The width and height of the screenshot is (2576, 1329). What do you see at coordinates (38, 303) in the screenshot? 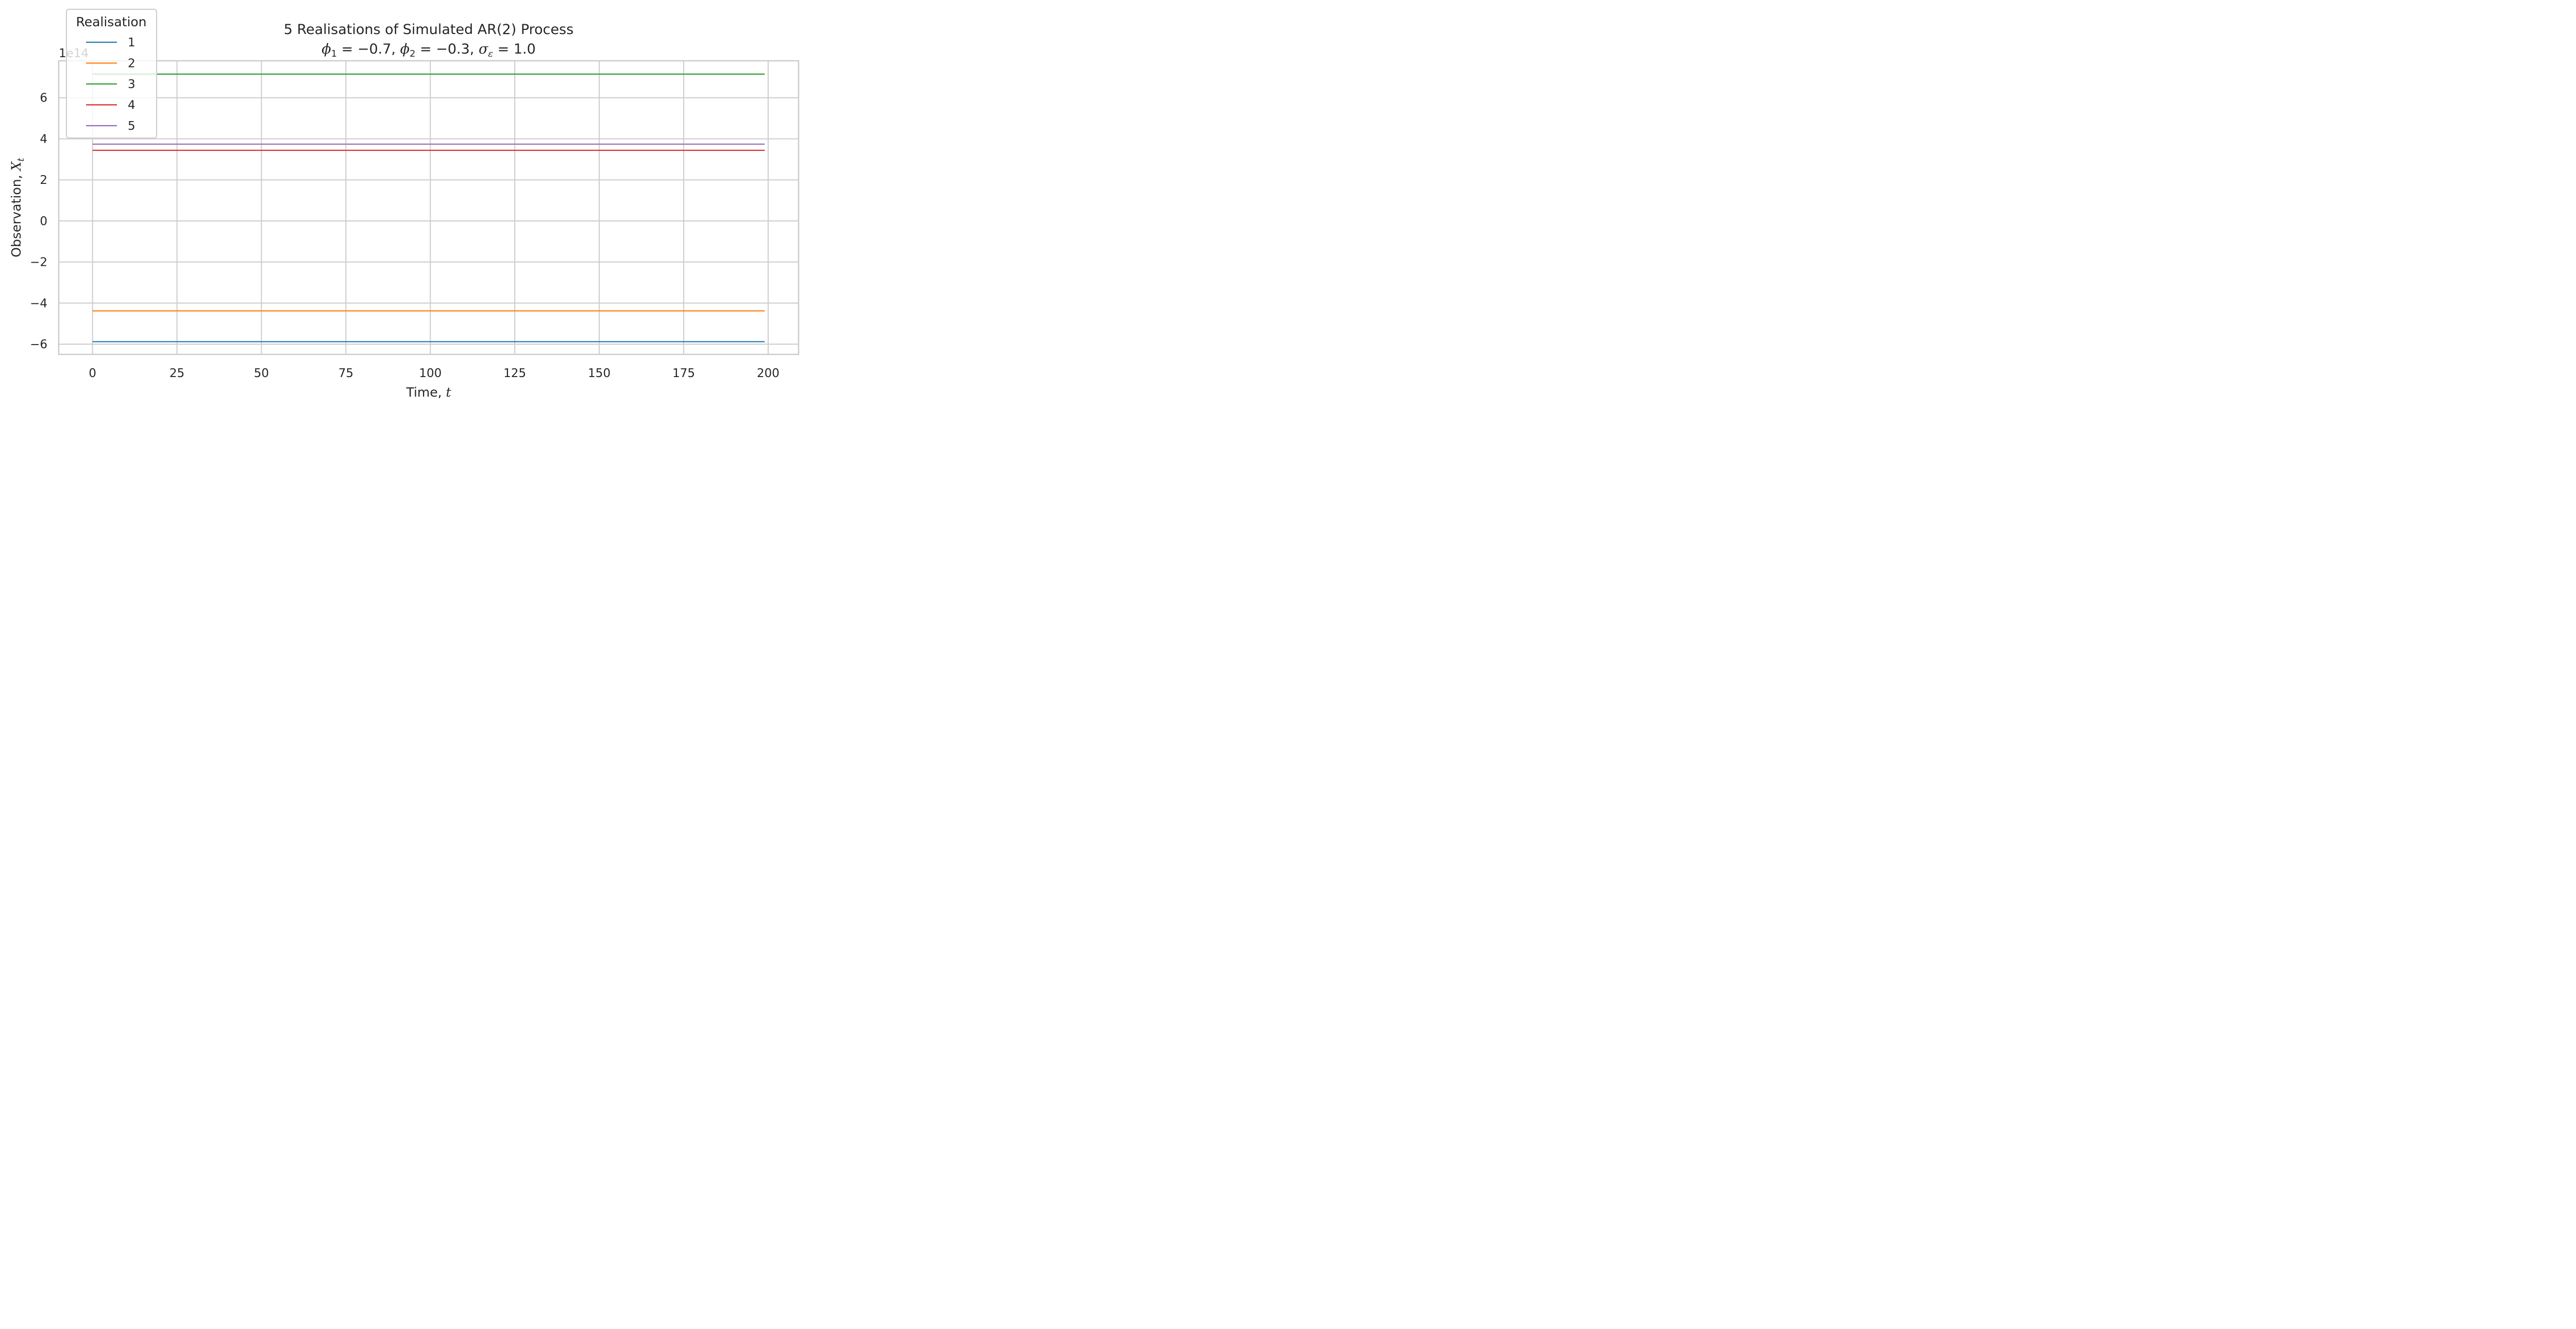
I see `y-tick-label: −4` at bounding box center [38, 303].